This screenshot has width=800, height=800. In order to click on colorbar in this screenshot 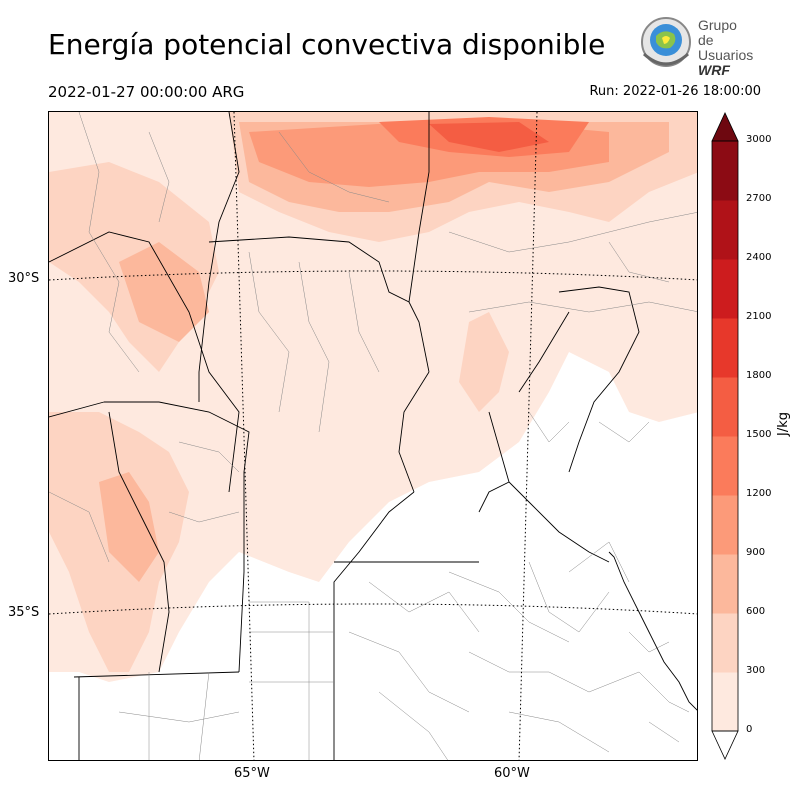, I will do `click(725, 436)`.